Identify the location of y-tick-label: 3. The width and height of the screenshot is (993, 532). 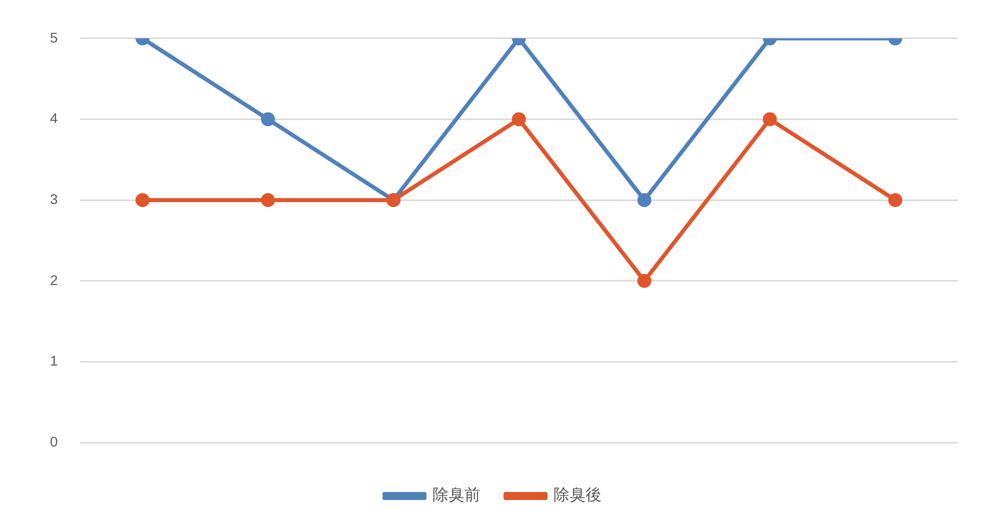
(54, 198).